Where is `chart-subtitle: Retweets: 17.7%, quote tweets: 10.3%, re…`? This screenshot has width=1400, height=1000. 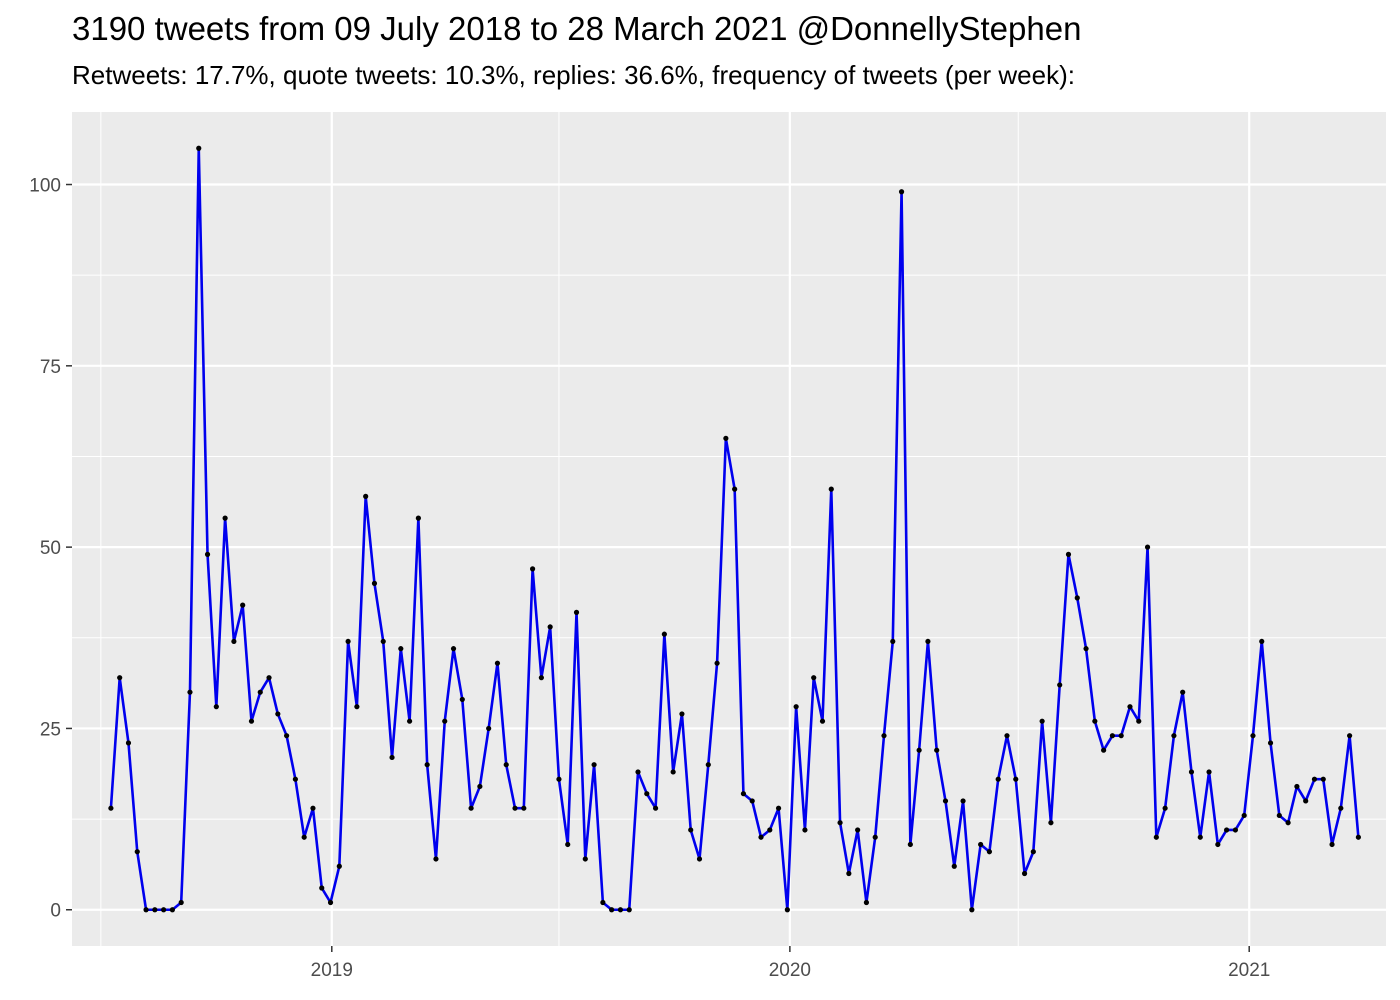 chart-subtitle: Retweets: 17.7%, quote tweets: 10.3%, re… is located at coordinates (573, 75).